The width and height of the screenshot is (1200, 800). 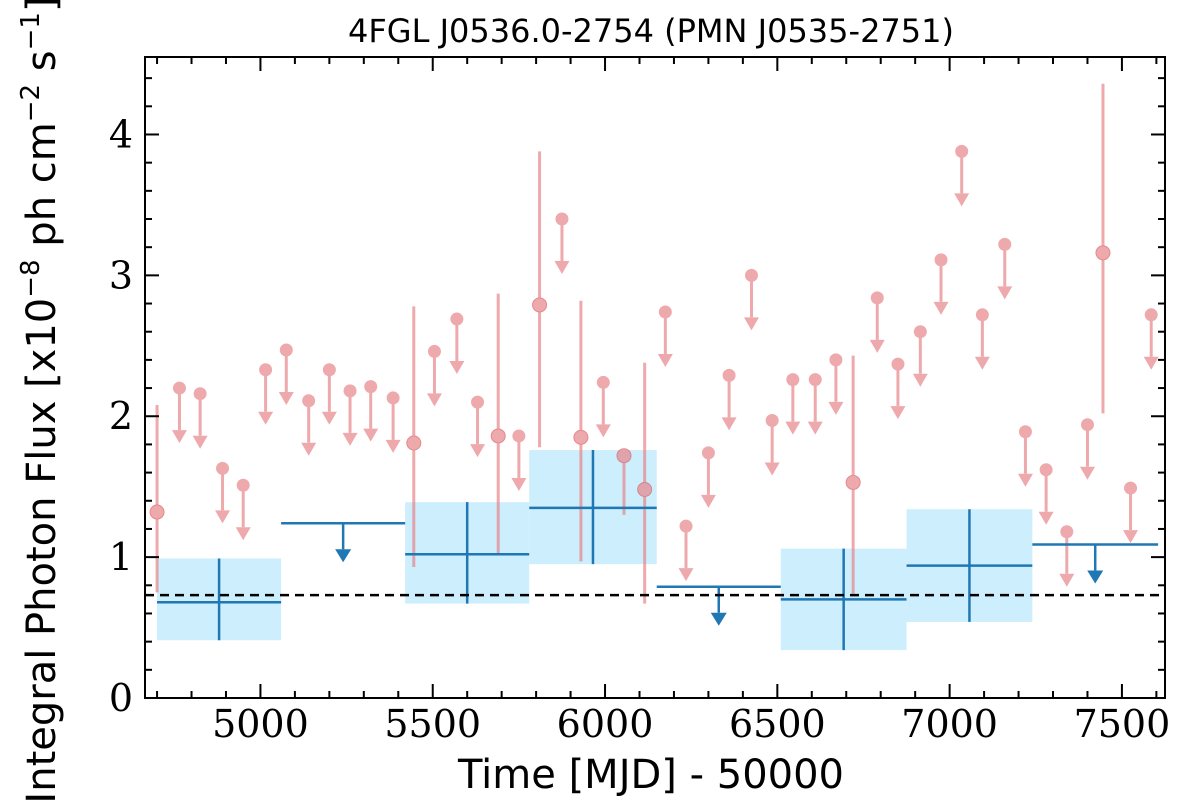 What do you see at coordinates (31, 31) in the screenshot?
I see `y-axis-label-exp-3: −1` at bounding box center [31, 31].